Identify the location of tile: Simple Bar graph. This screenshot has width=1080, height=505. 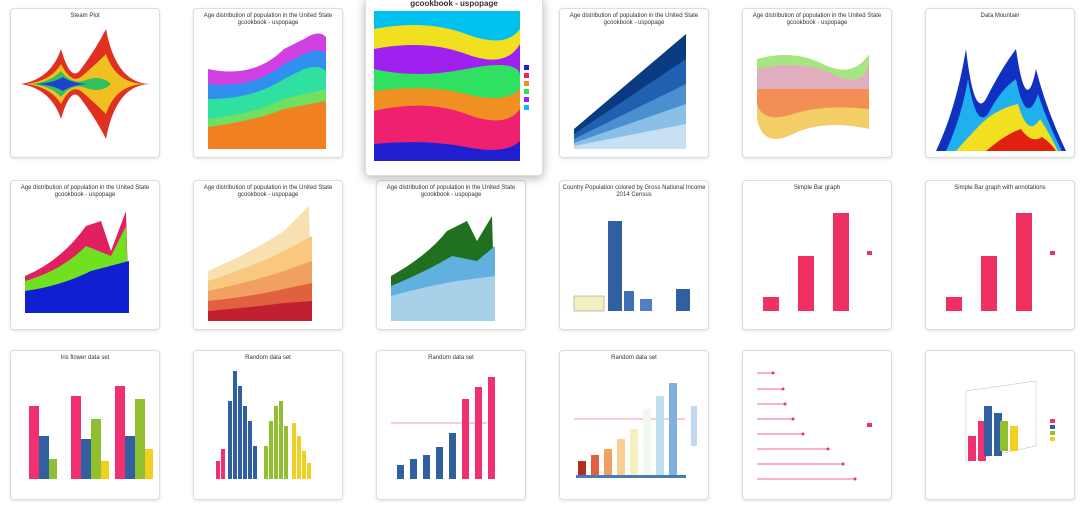
(817, 255).